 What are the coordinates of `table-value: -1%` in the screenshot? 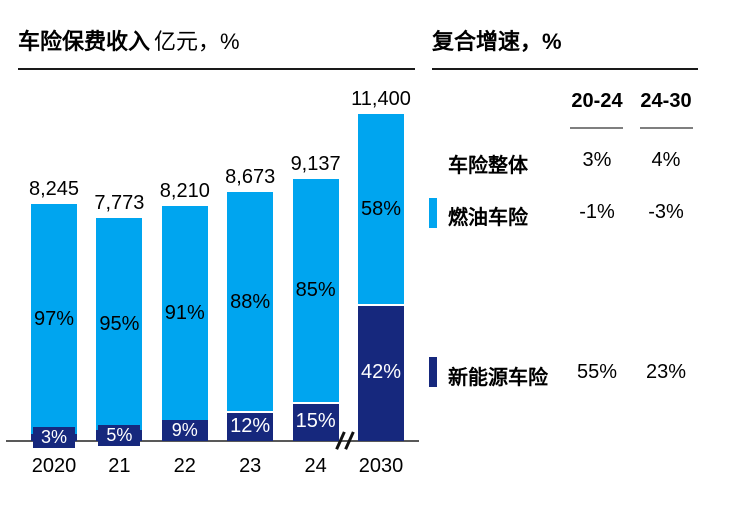 It's located at (597, 212).